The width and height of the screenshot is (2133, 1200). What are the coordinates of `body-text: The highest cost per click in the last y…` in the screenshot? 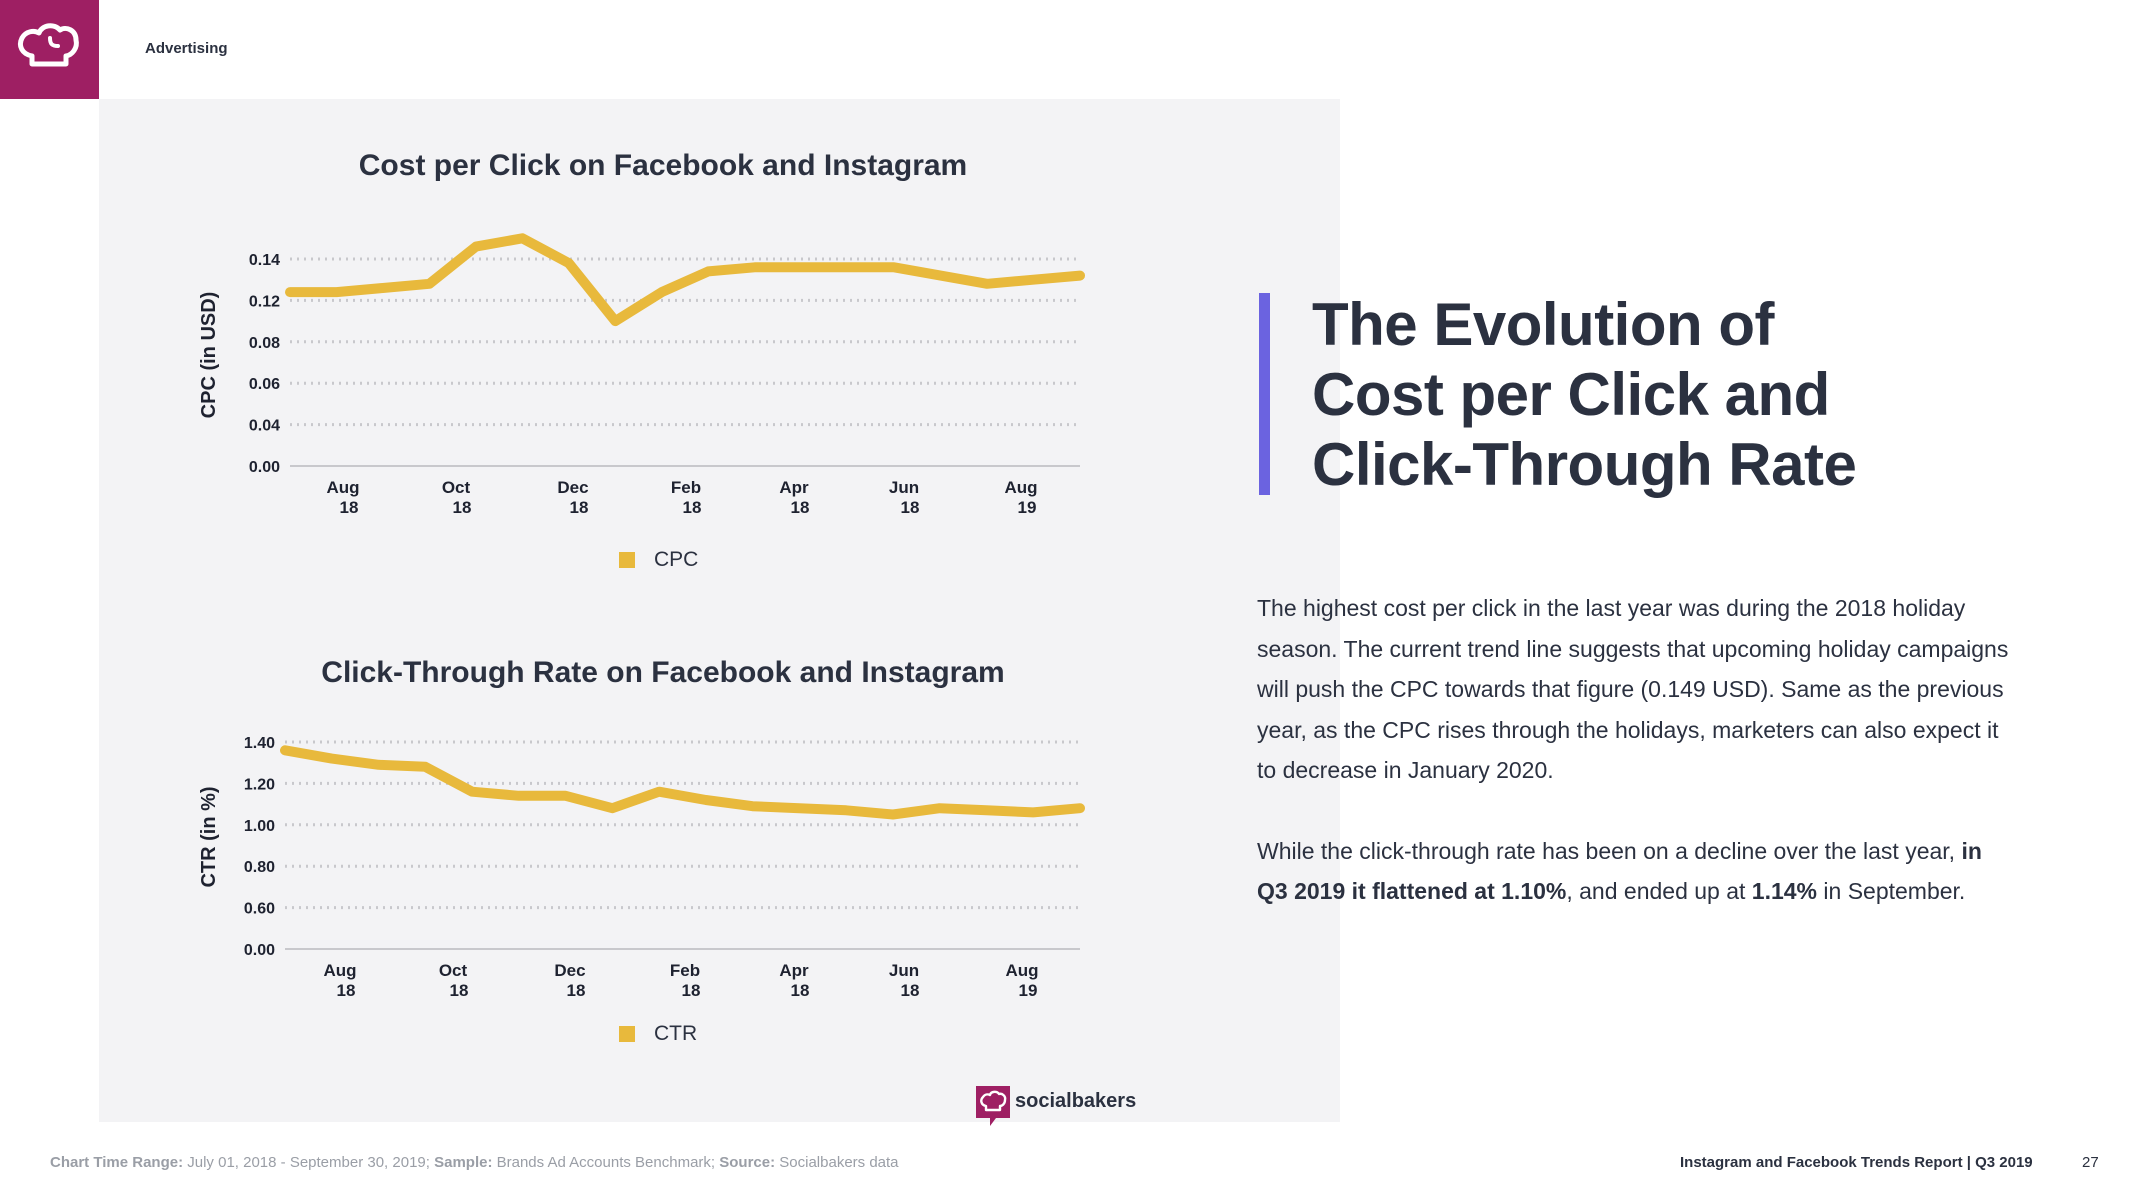 It's located at (1637, 770).